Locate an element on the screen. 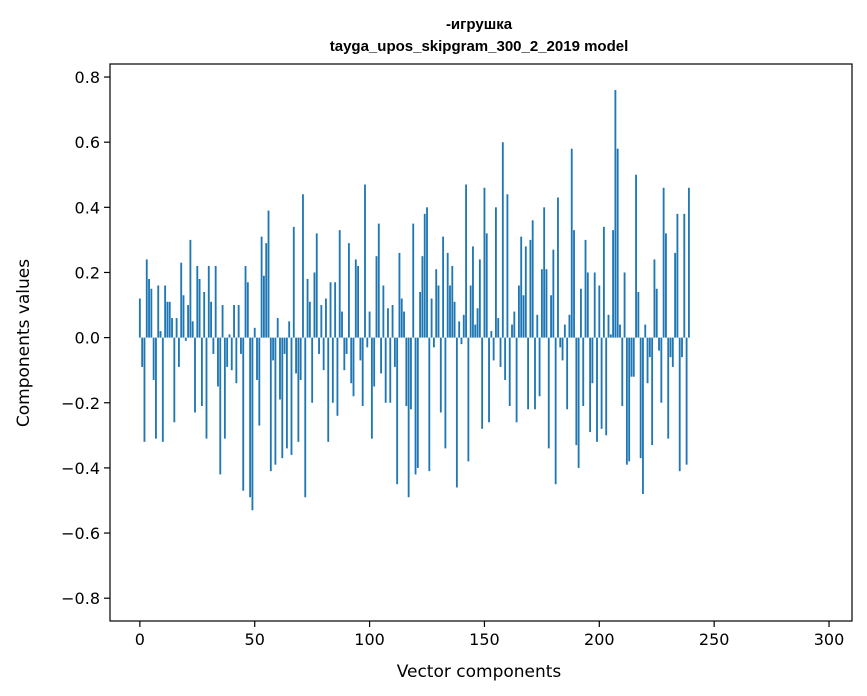  chart-title: -игрушка is located at coordinates (479, 24).